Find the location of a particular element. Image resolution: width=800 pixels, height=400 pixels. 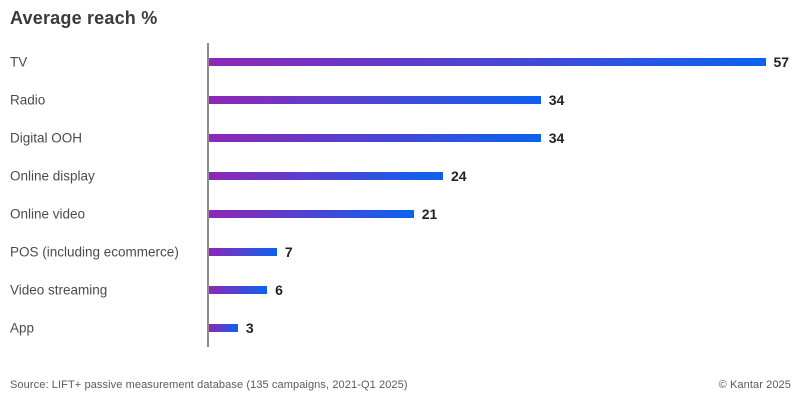

chart-row: Digital OOH 34 is located at coordinates (400, 138).